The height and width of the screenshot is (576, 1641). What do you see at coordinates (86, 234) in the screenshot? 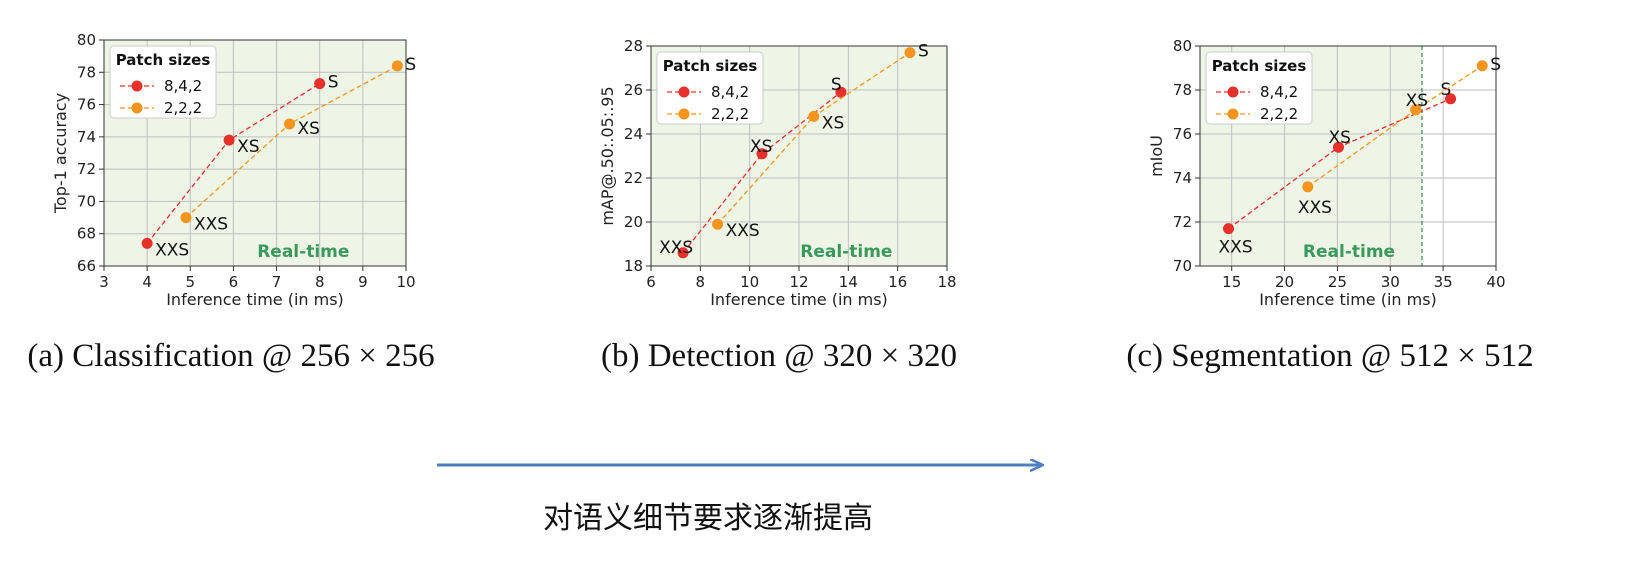
I see `y-tick-label: 68` at bounding box center [86, 234].